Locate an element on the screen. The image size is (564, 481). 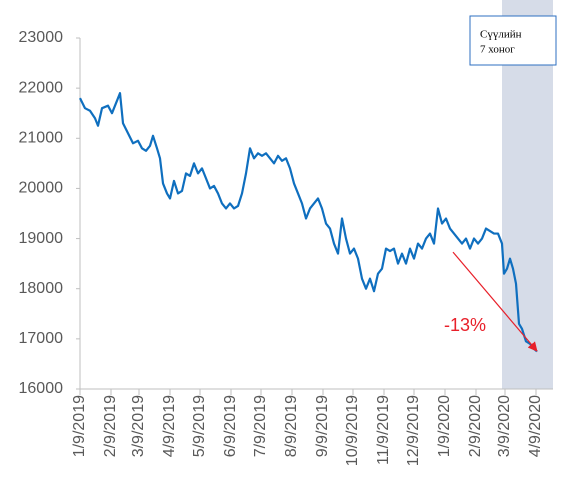
x-tick-label: 3/9/2020 is located at coordinates (504, 426).